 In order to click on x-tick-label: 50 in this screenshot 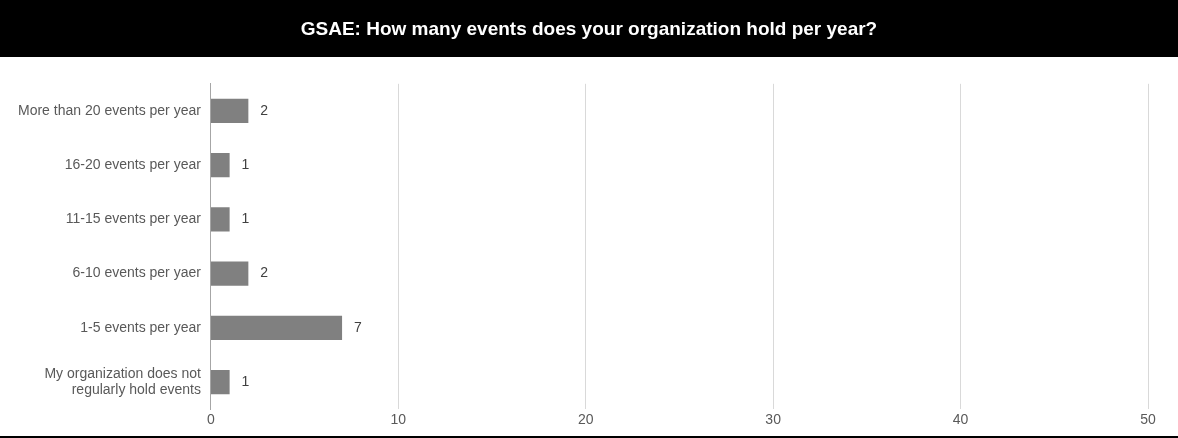, I will do `click(1148, 419)`.